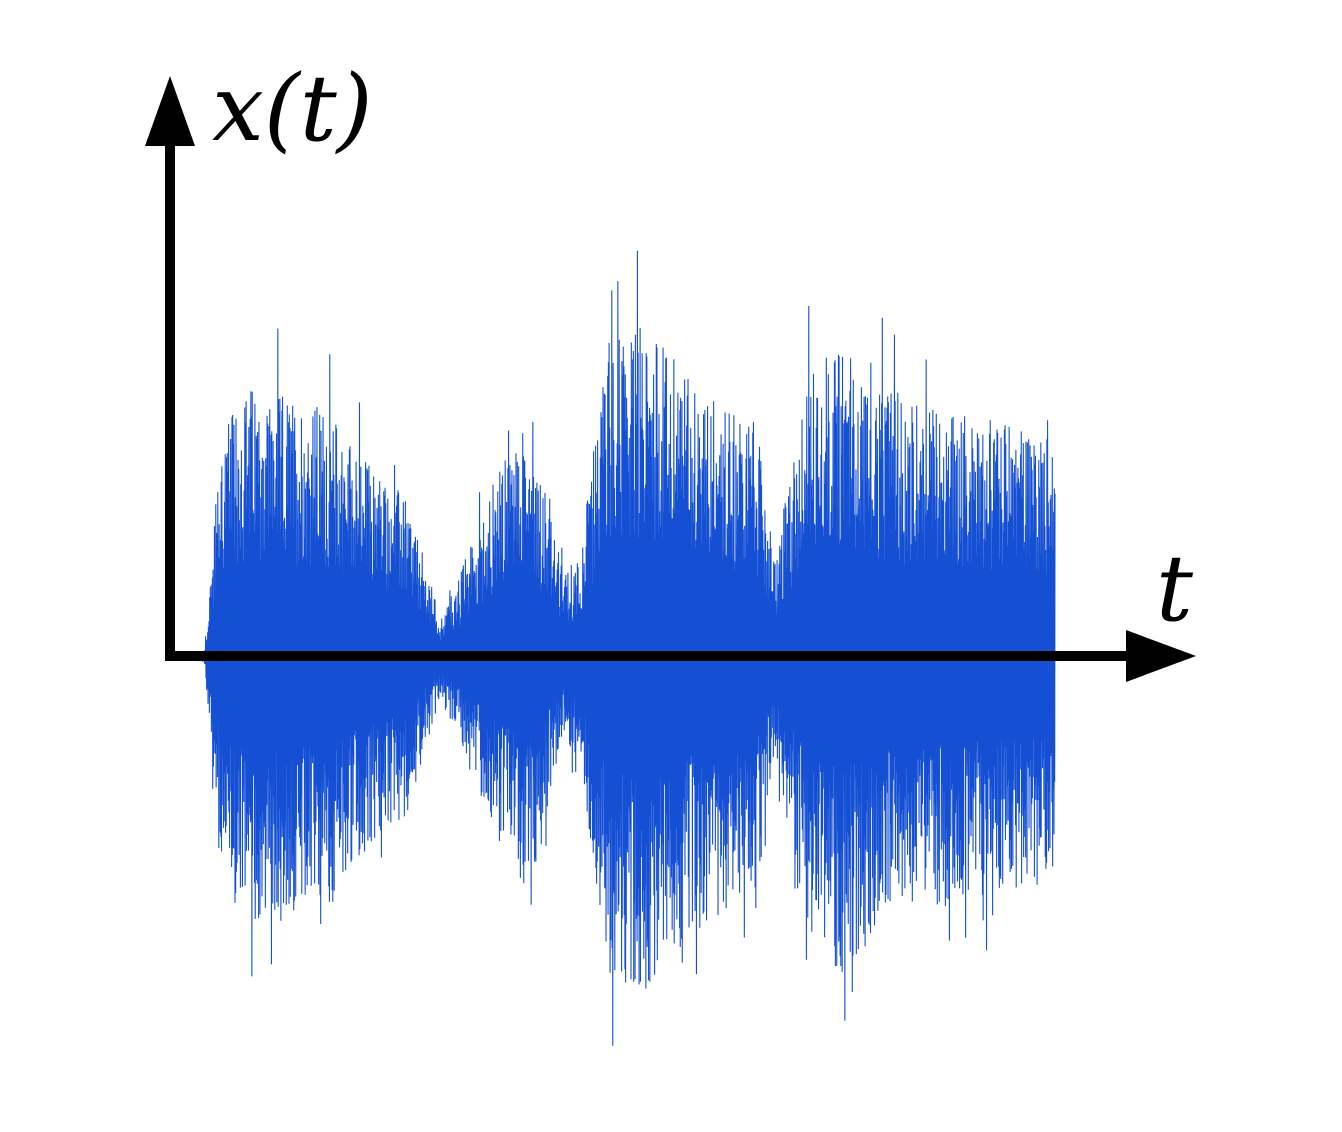 Image resolution: width=1342 pixels, height=1132 pixels. I want to click on y-axis-label: x(t), so click(292, 108).